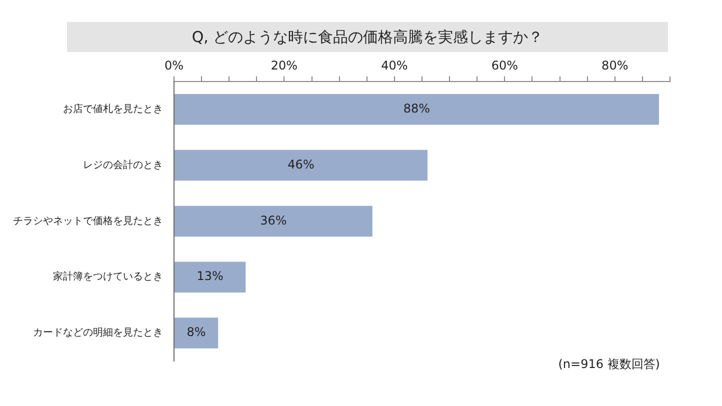 The height and width of the screenshot is (406, 722). What do you see at coordinates (615, 65) in the screenshot?
I see `x-tick-label: 80%` at bounding box center [615, 65].